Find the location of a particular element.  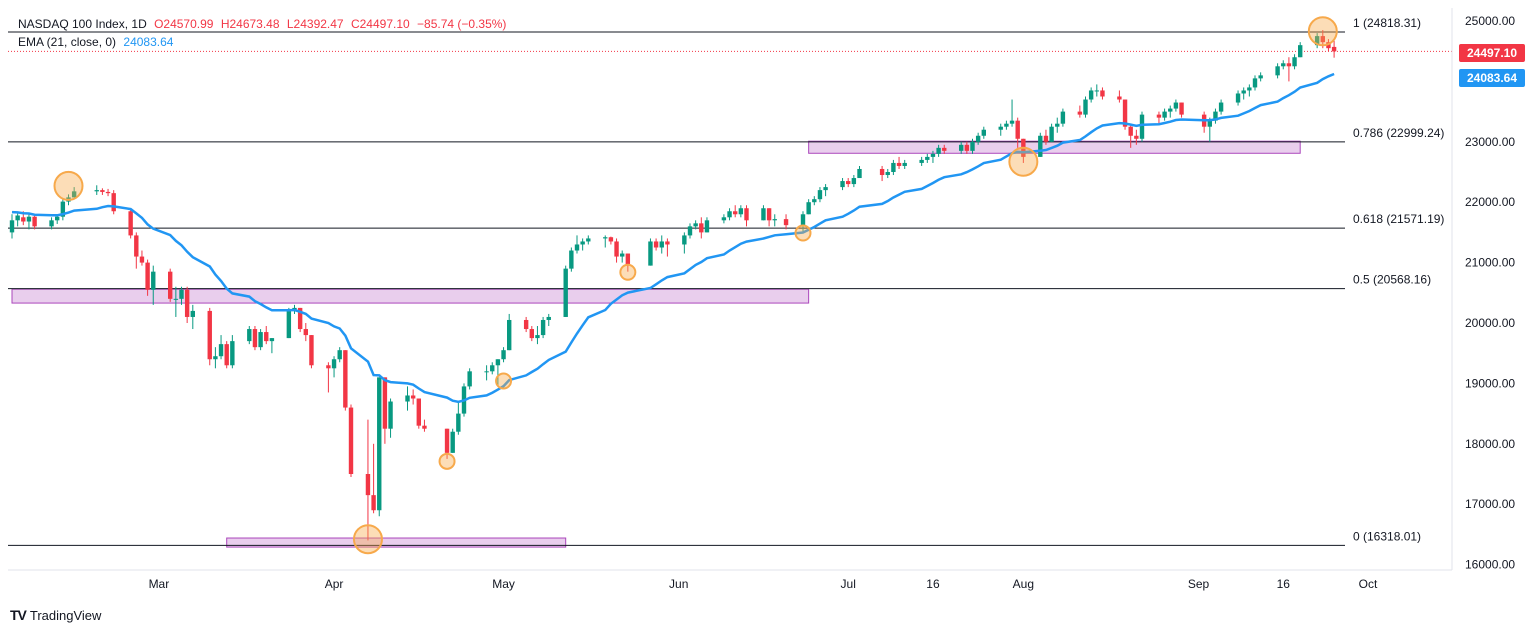

fib-level-label: 0 (16318.01) is located at coordinates (1387, 536).